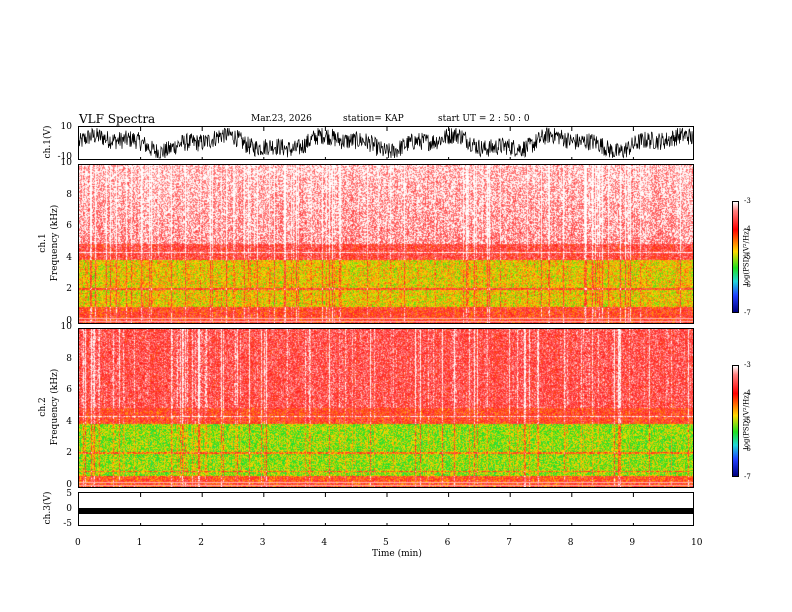 This screenshot has height=612, width=792. I want to click on ch1-ytick-bottom: -10, so click(65, 157).